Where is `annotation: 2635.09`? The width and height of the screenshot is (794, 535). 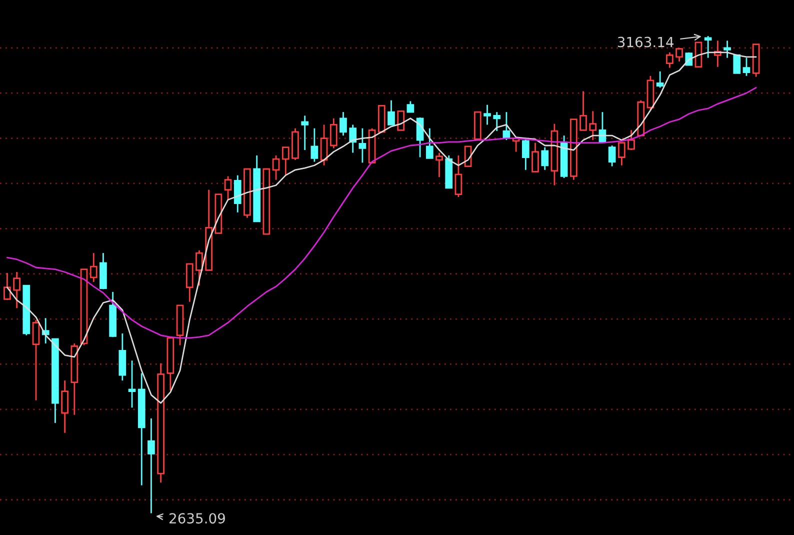
annotation: 2635.09 is located at coordinates (197, 518).